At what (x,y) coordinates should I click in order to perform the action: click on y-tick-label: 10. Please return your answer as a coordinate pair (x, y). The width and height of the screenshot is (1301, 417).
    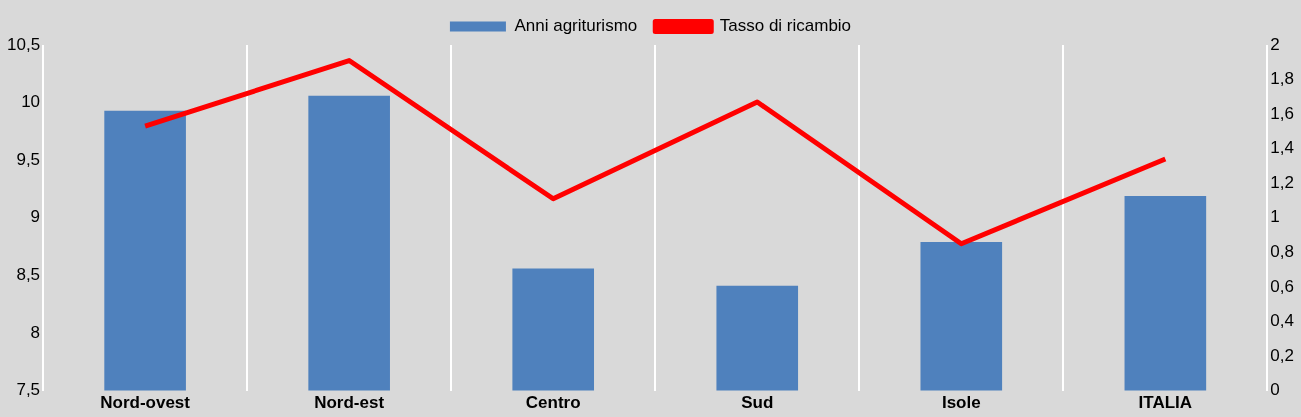
    Looking at the image, I should click on (31, 102).